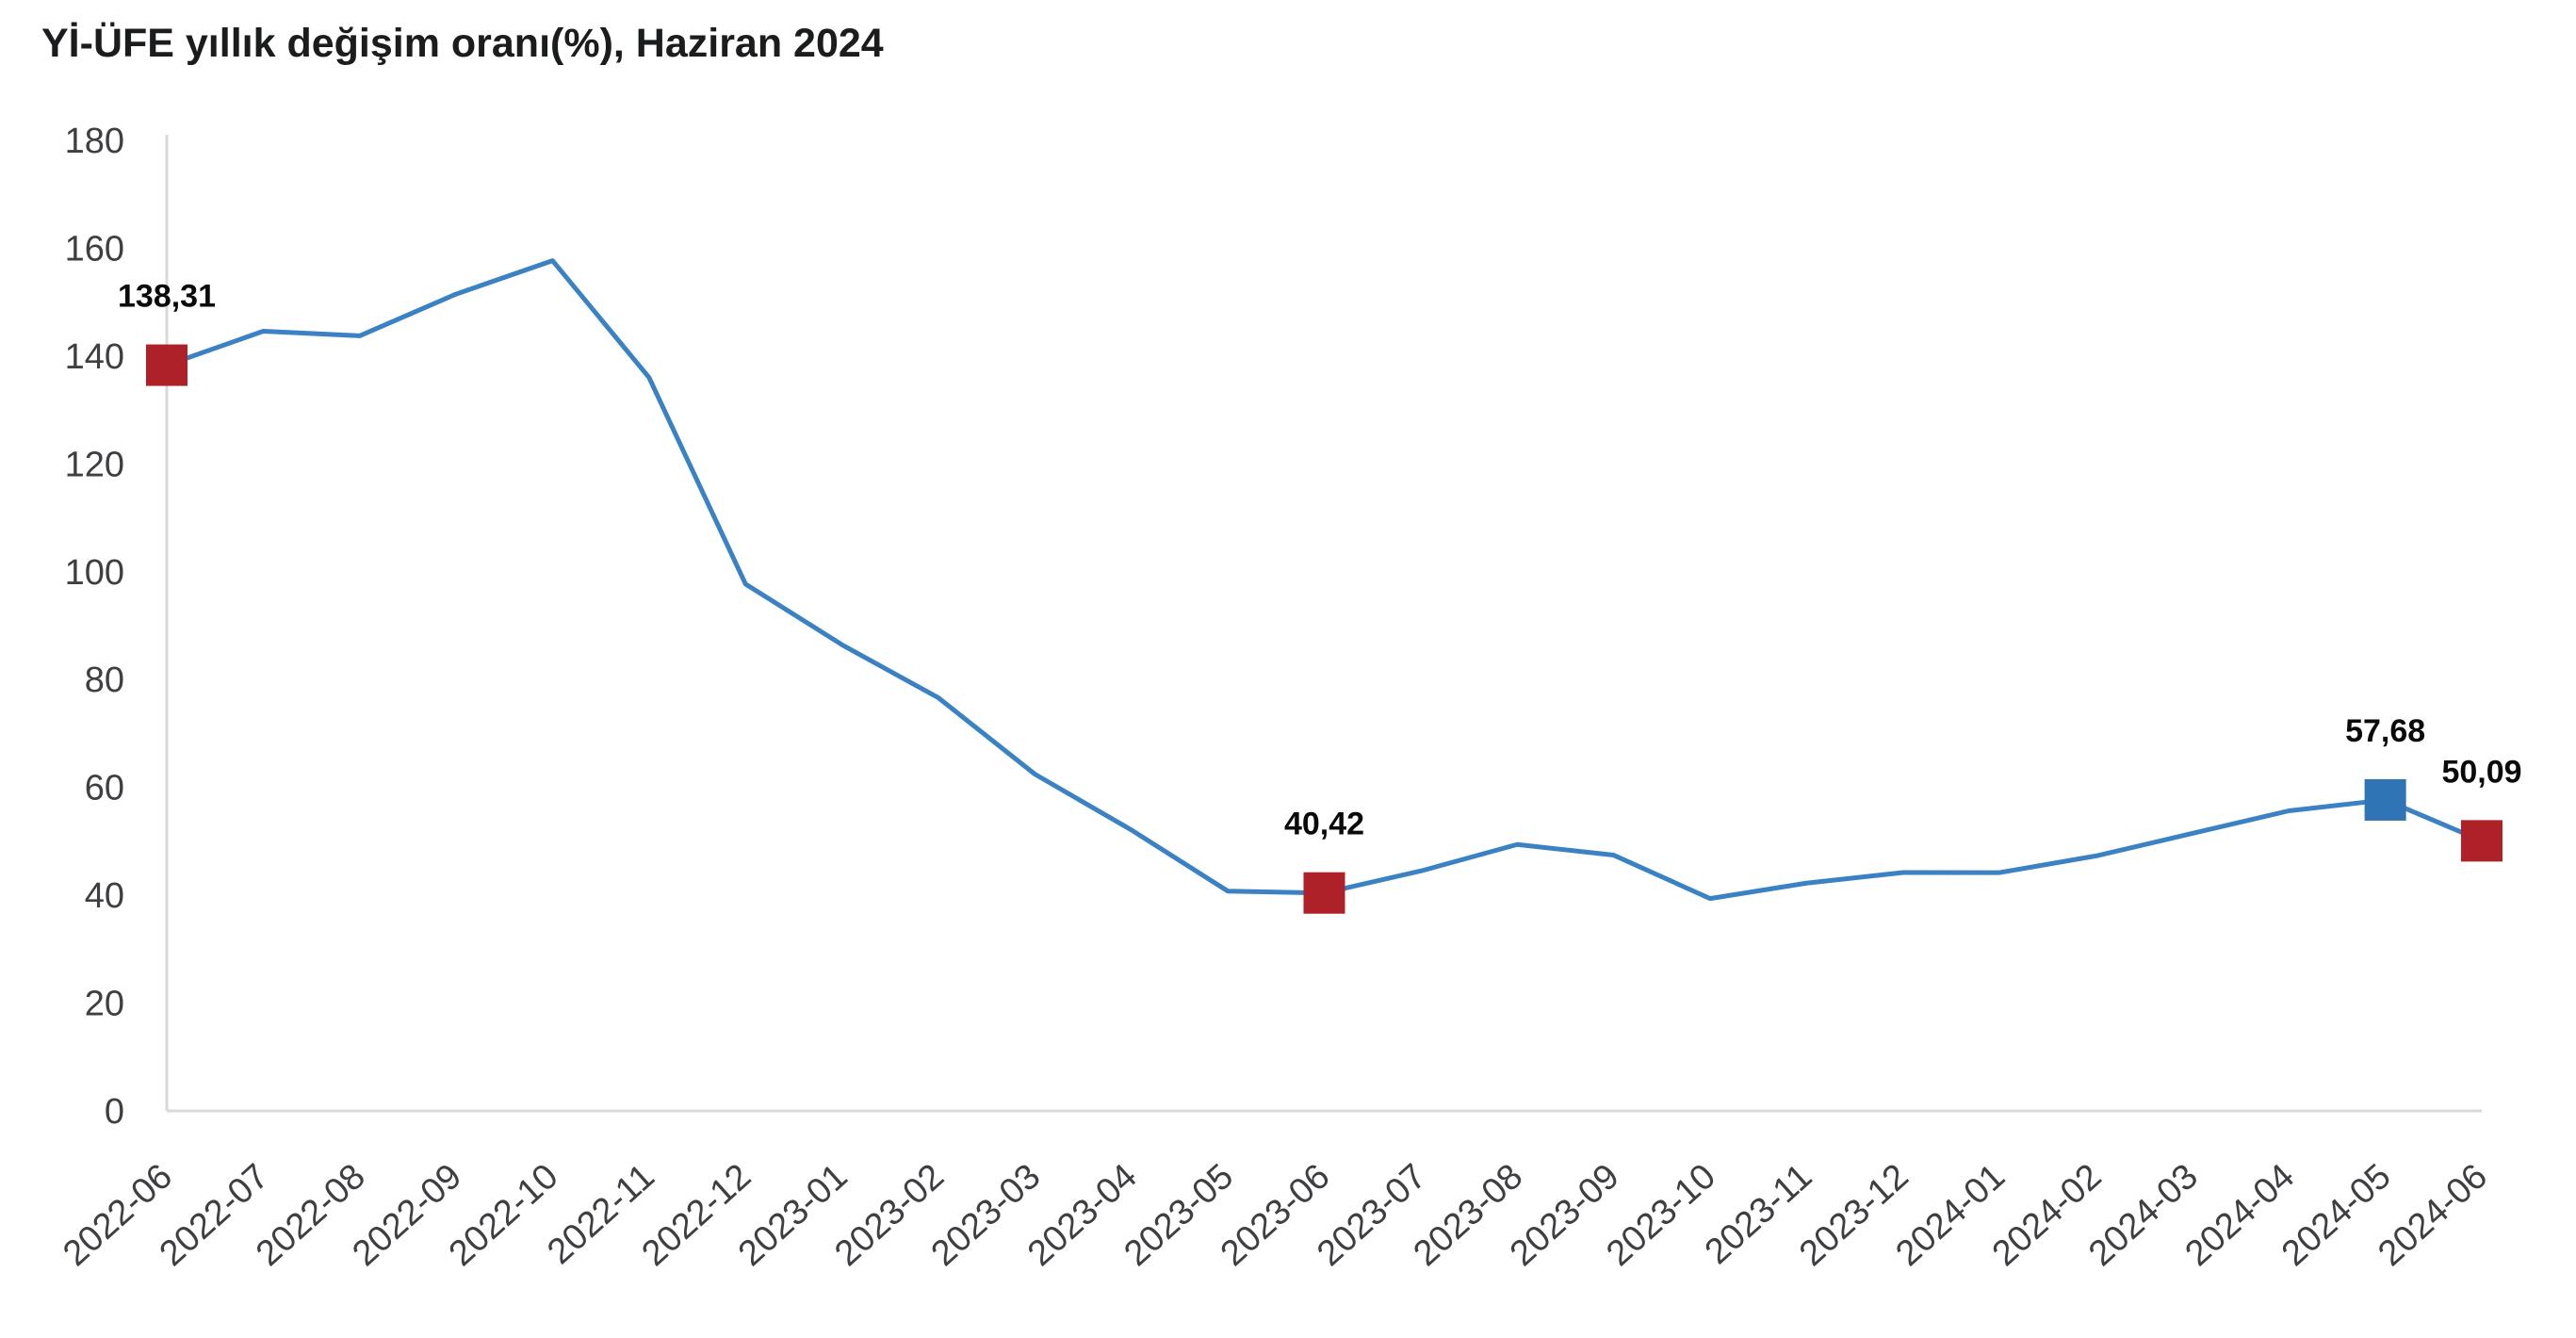 Image resolution: width=2576 pixels, height=1338 pixels. Describe the element at coordinates (94, 465) in the screenshot. I see `y-axis-tick-label: 120` at that location.